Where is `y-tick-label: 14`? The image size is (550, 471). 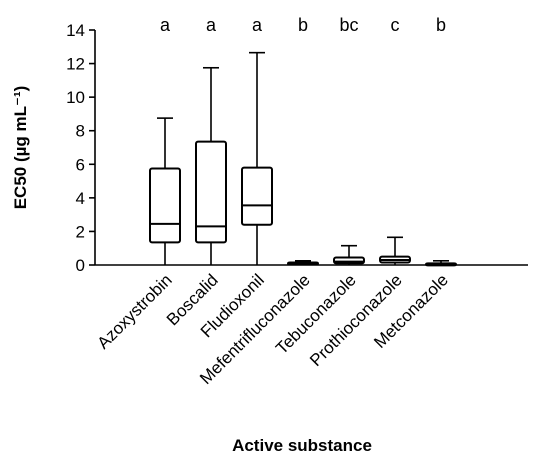
y-tick-label: 14 is located at coordinates (75, 30).